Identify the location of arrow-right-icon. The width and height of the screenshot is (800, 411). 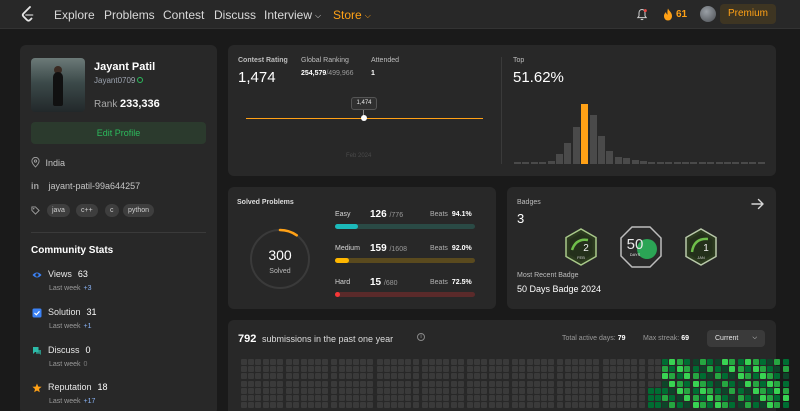
(758, 204).